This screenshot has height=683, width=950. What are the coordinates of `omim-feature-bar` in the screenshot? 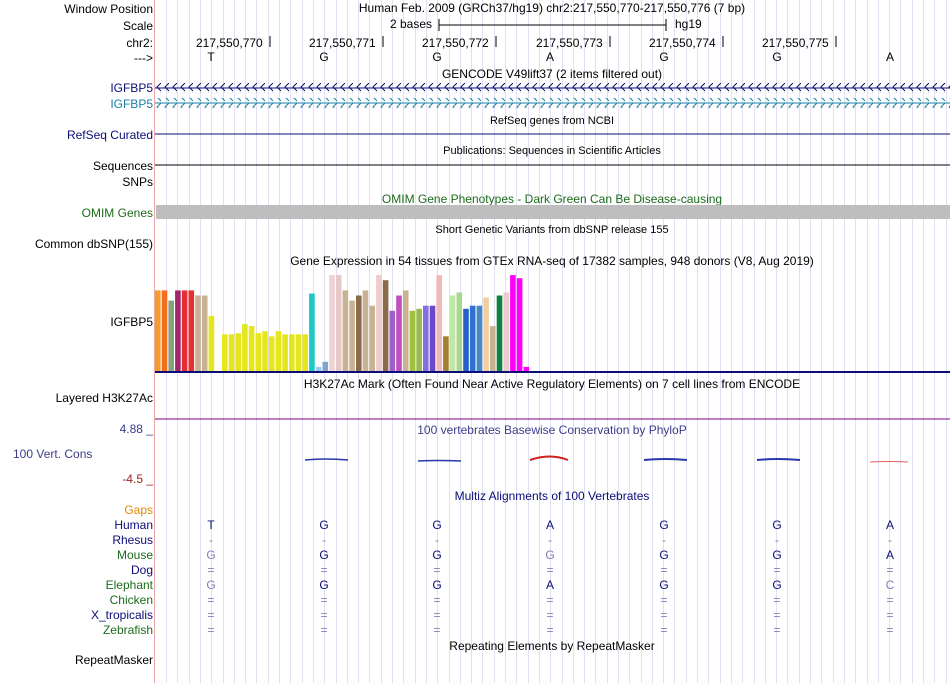 It's located at (553, 212).